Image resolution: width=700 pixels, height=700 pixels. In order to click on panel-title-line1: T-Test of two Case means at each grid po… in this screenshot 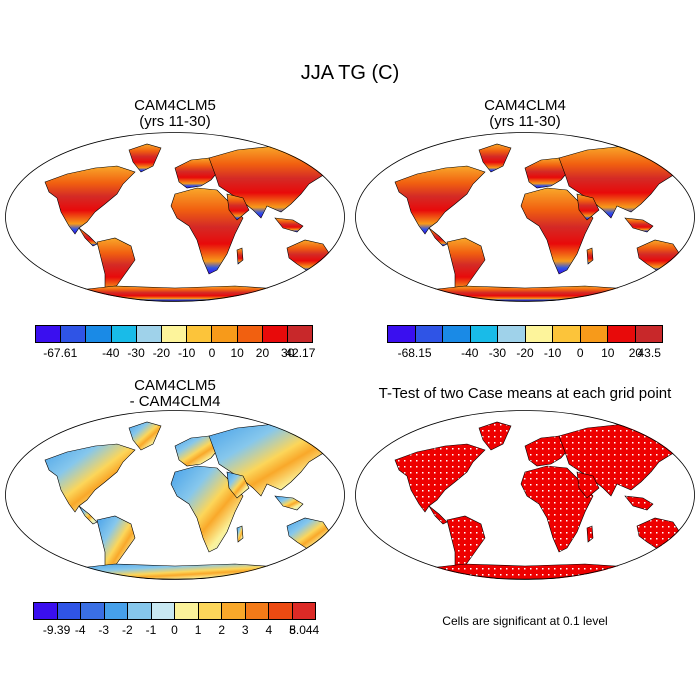, I will do `click(525, 393)`.